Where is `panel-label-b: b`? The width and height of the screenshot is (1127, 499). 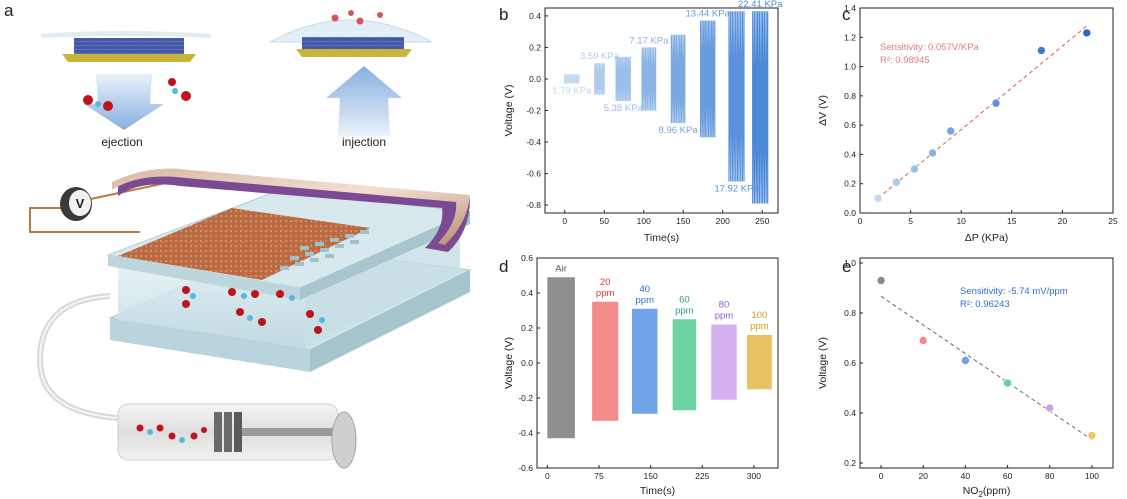
panel-label-b: b is located at coordinates (503, 14).